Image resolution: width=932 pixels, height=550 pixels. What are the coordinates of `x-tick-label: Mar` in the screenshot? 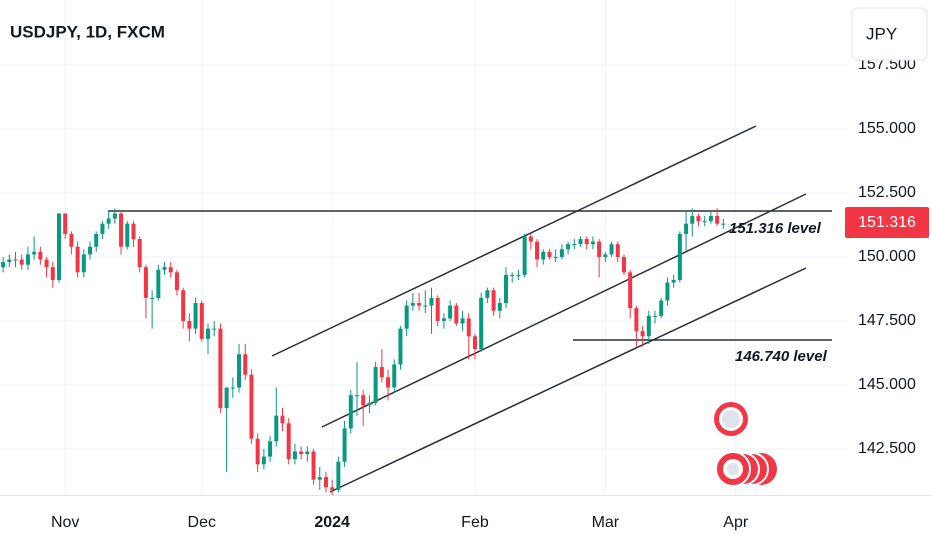 It's located at (606, 522).